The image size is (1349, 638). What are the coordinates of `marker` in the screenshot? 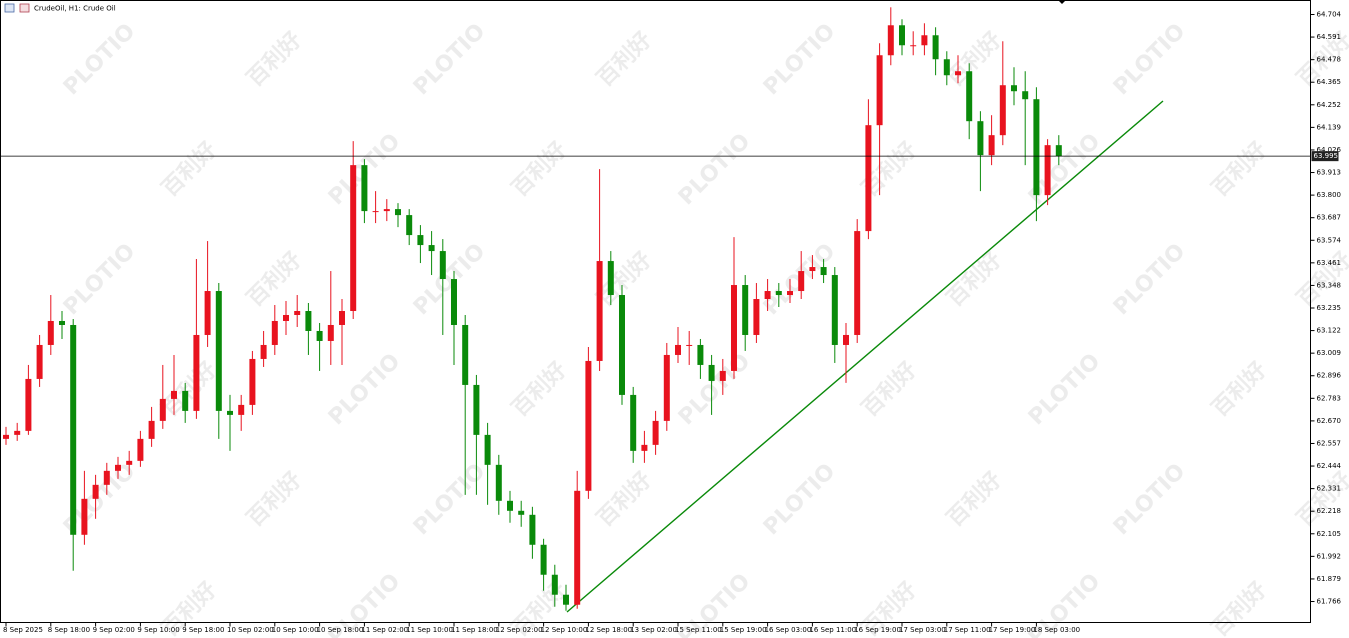 It's located at (1062, 2).